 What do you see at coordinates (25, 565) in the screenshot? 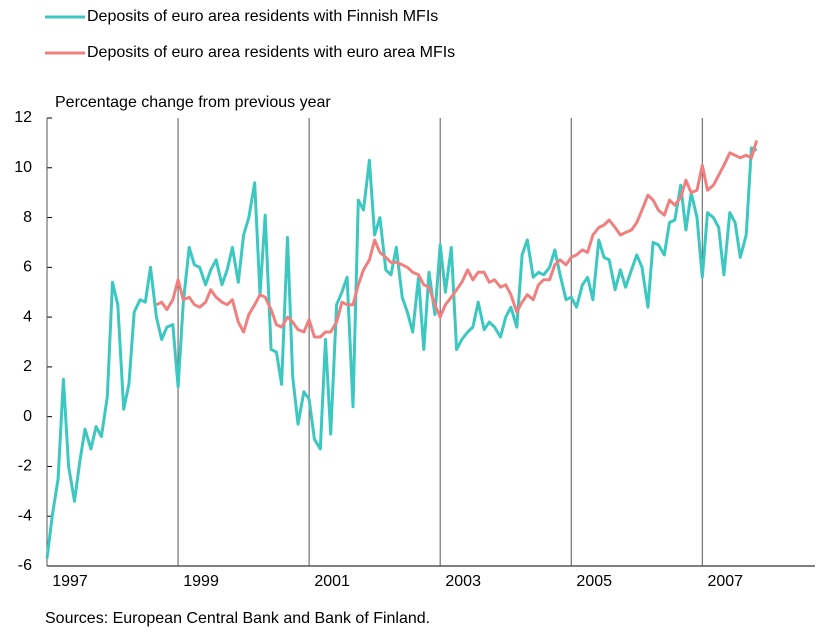
I see `y-tick-label: -6` at bounding box center [25, 565].